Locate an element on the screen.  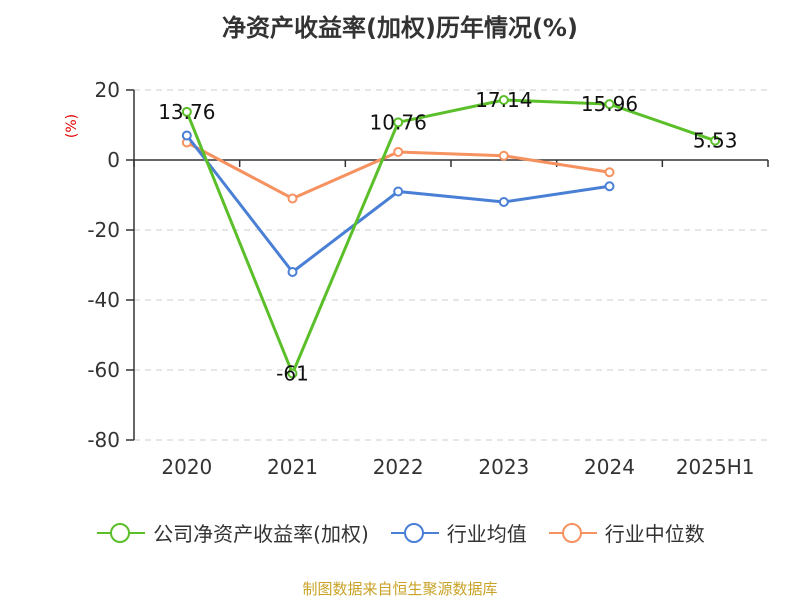
data-label: -61 is located at coordinates (292, 374).